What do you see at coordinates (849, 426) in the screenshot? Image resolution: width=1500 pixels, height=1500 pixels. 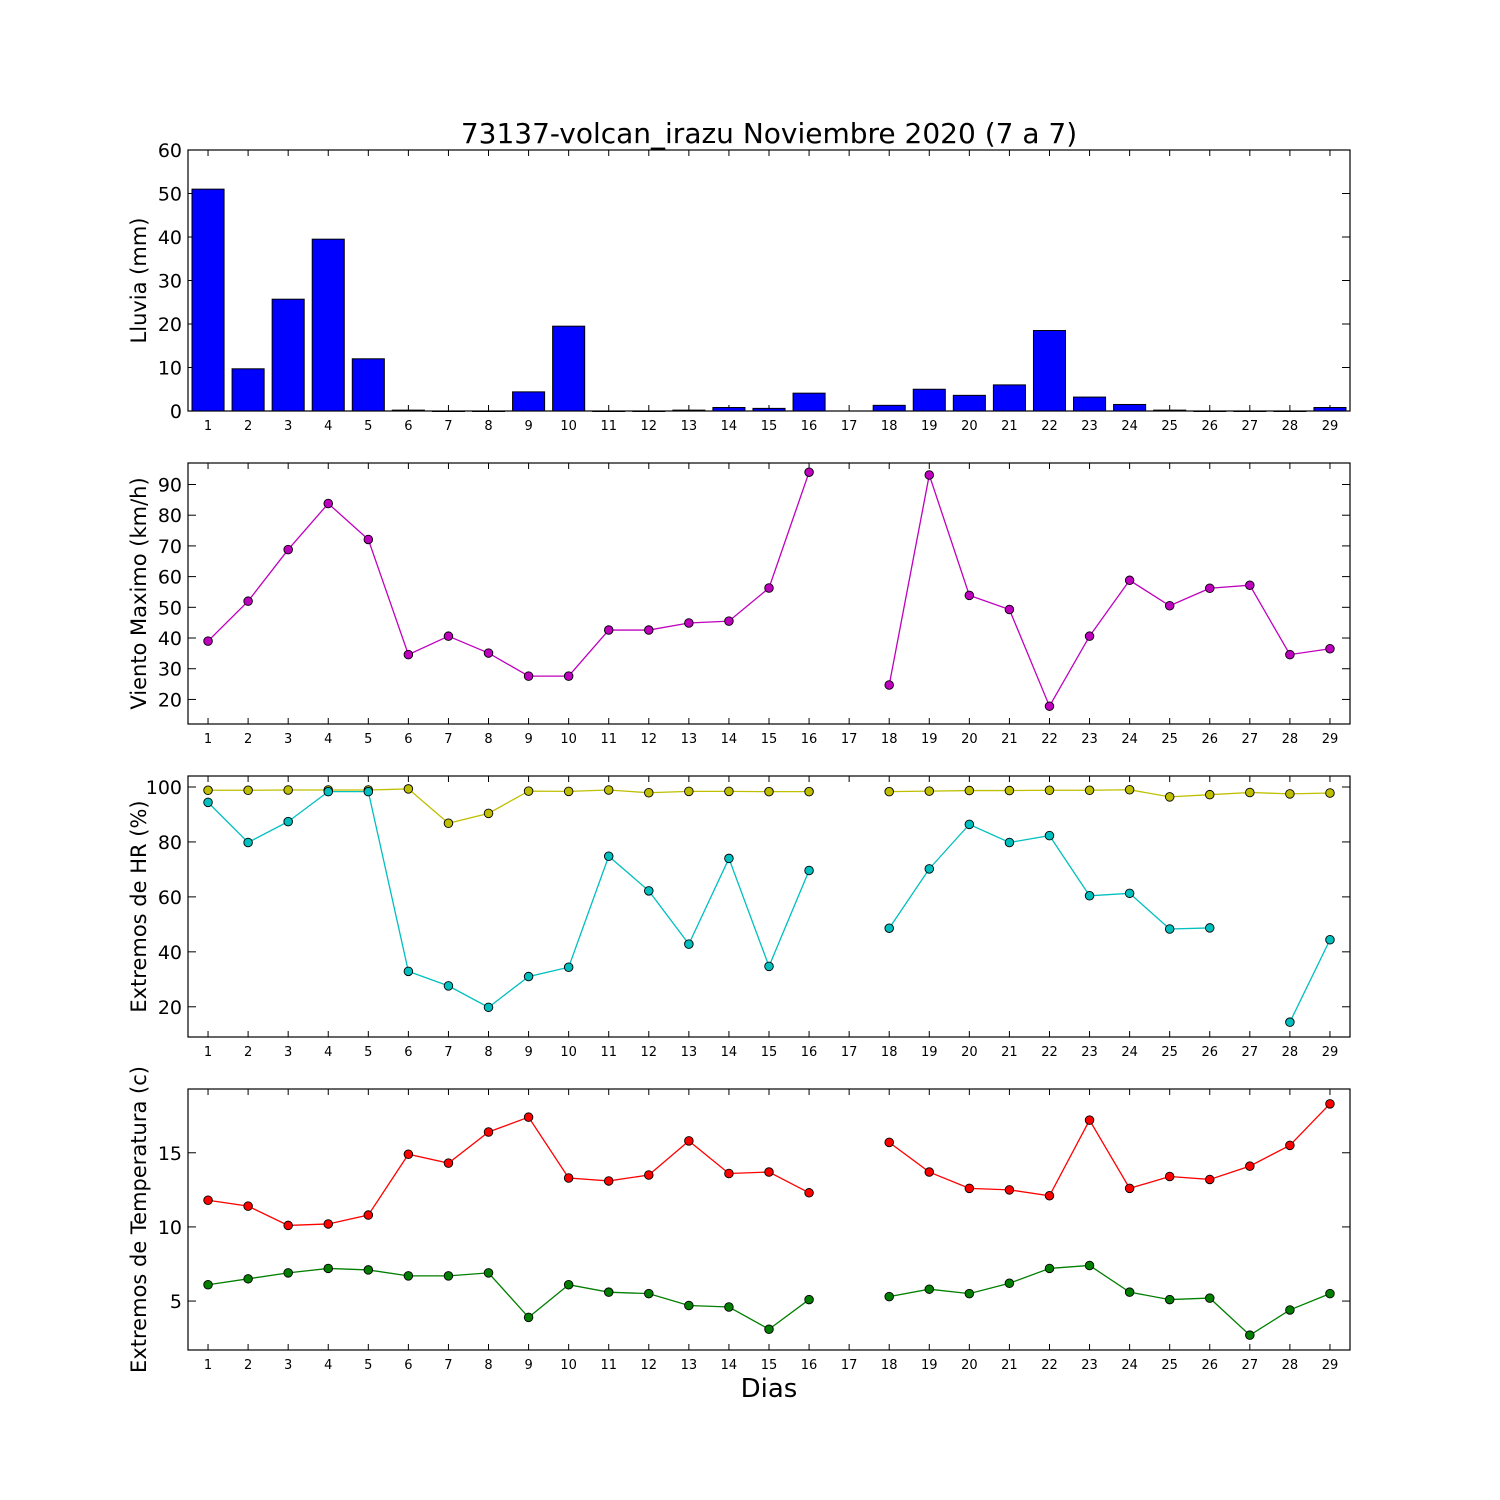 I see `x-tick-label: 17` at bounding box center [849, 426].